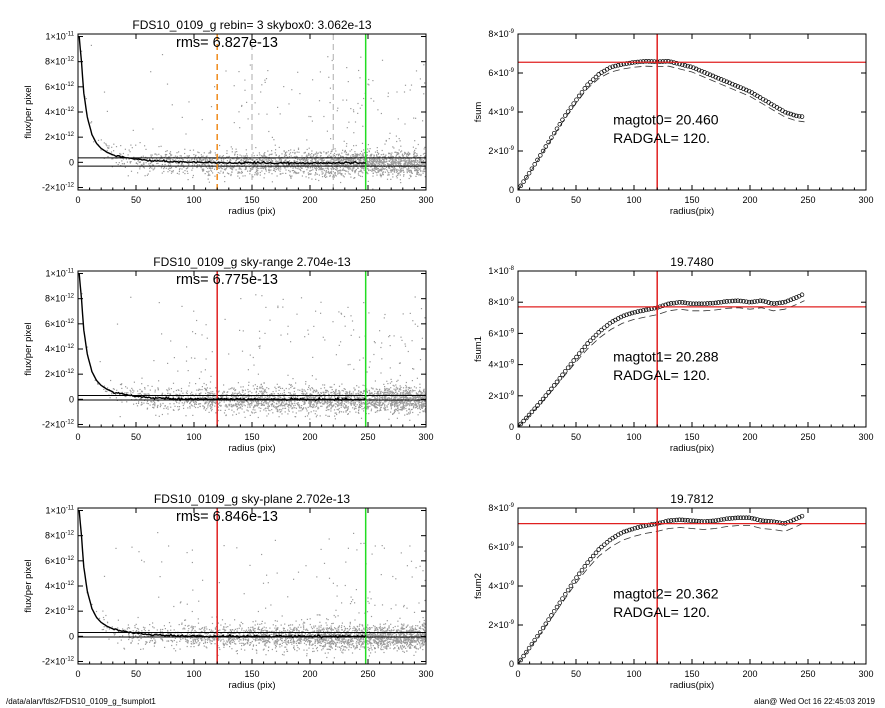 This screenshot has height=708, width=885. I want to click on y-tick-label: 2×10⁻¹², so click(60, 137).